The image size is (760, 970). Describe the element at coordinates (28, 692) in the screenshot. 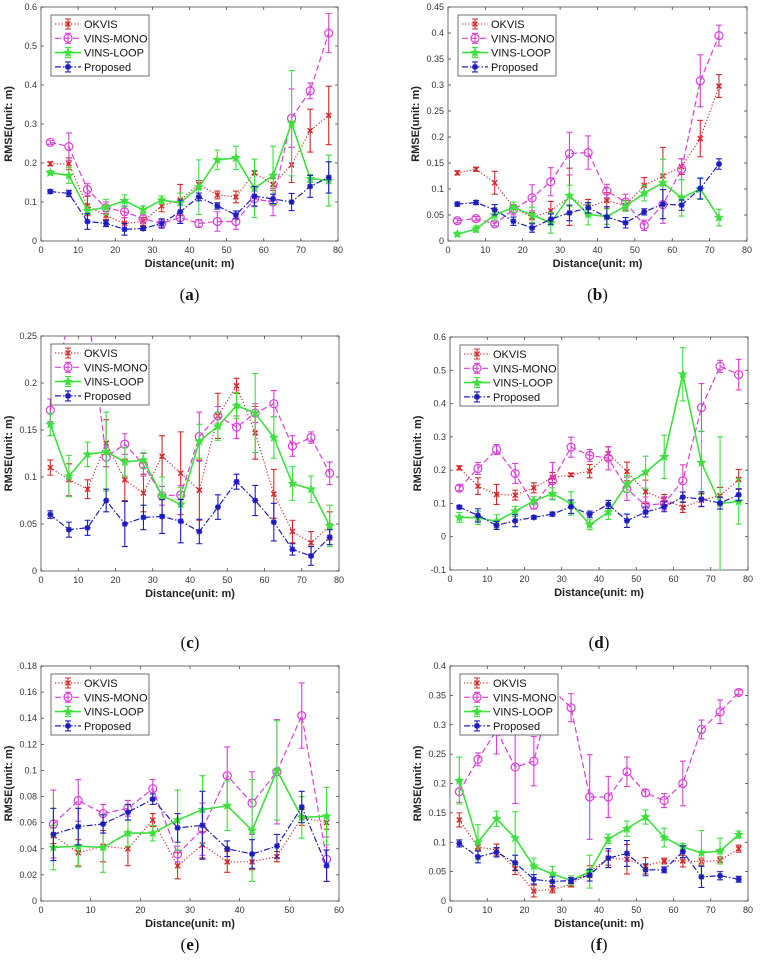

I see `y-tick-label: 0.16` at that location.